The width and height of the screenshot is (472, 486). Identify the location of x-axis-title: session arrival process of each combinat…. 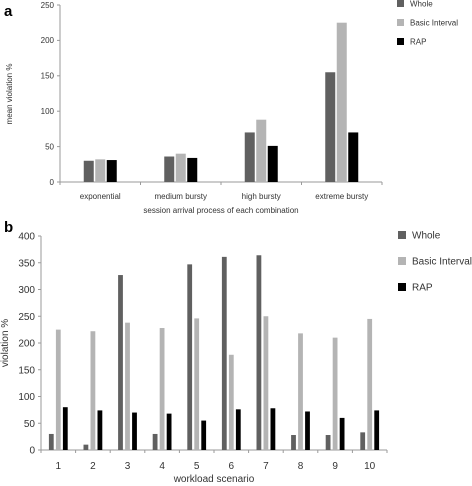
(220, 210).